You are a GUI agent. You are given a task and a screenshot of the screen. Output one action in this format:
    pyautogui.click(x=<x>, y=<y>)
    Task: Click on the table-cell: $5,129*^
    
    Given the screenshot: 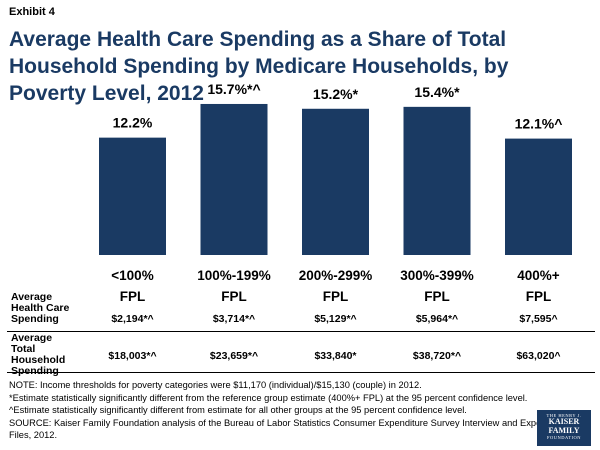 What is the action you would take?
    pyautogui.click(x=335, y=319)
    